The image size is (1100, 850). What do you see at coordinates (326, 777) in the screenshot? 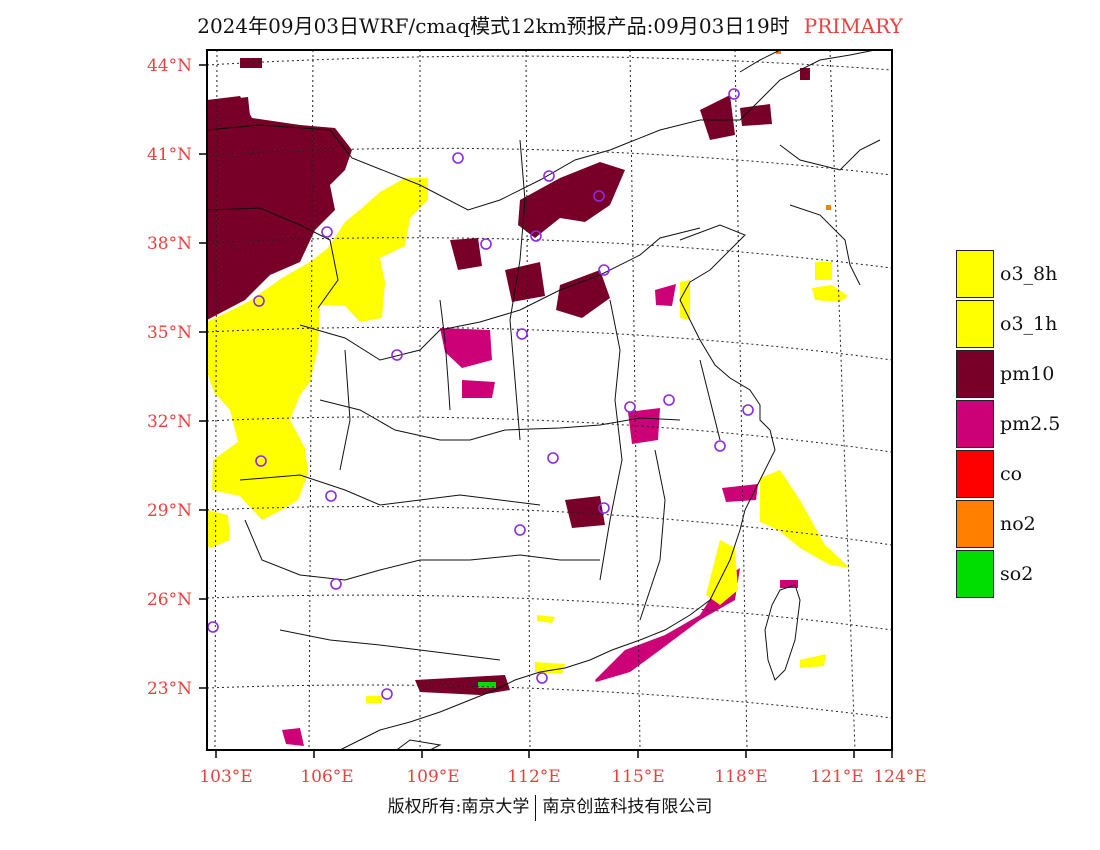
I see `lon-label-106: 106°E` at bounding box center [326, 777].